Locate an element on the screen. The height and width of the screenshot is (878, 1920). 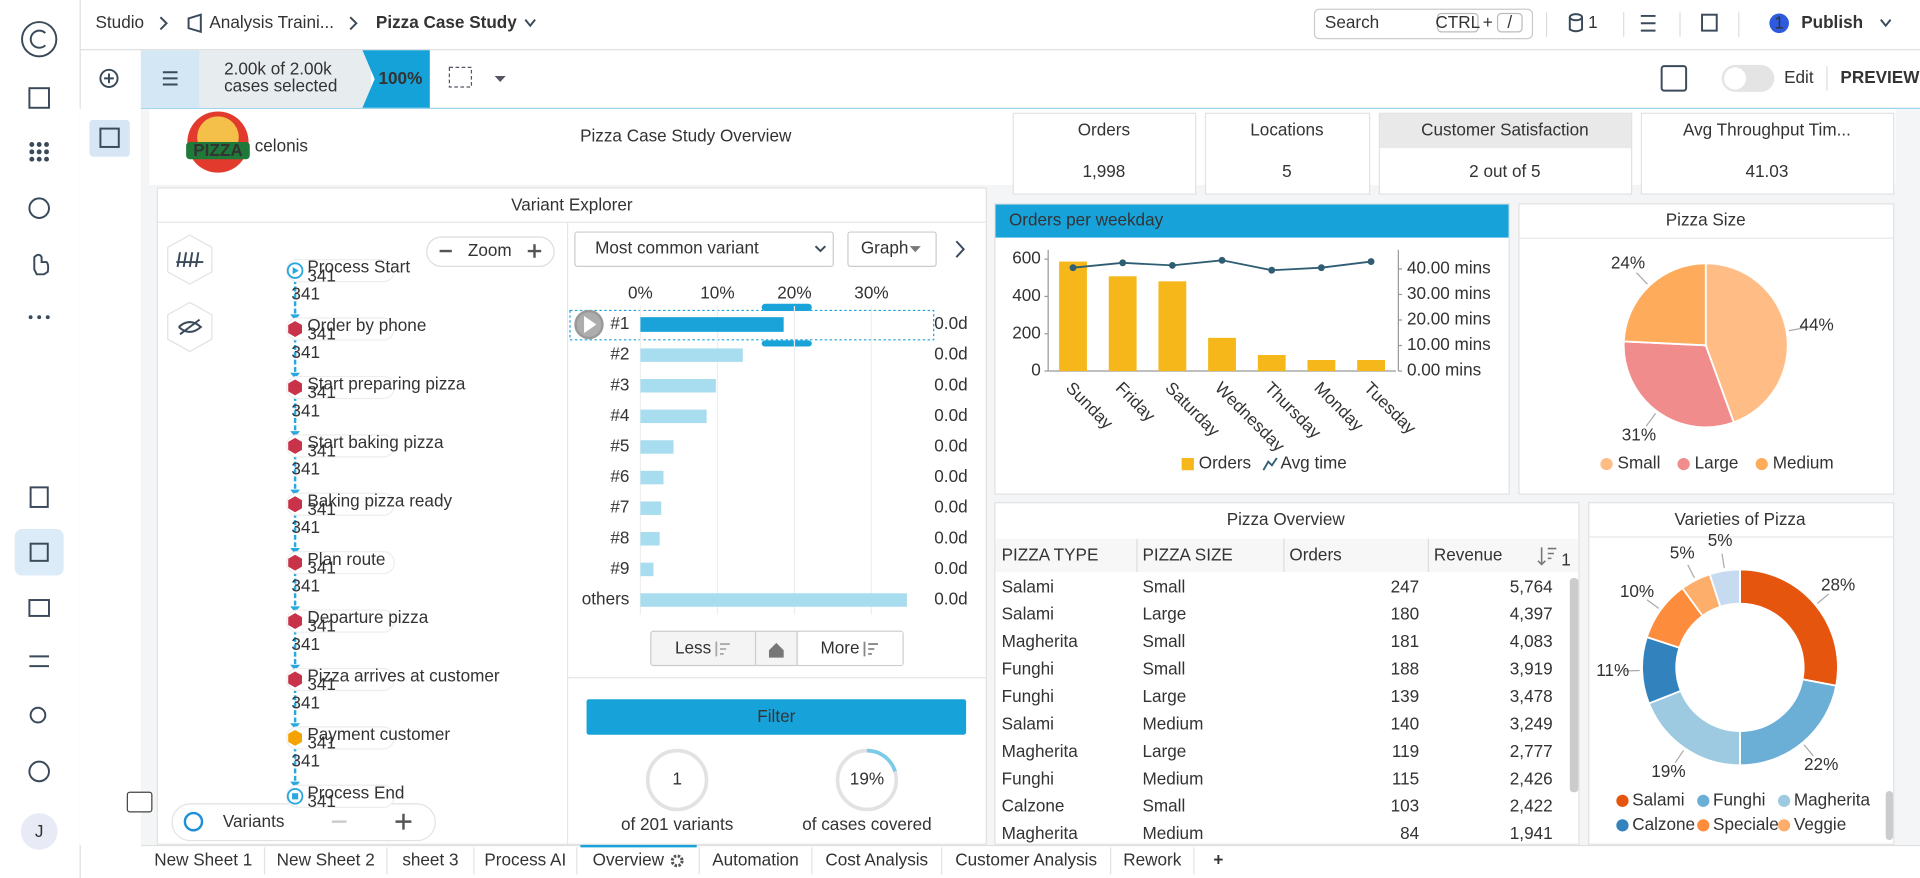
tab: sheet 3 is located at coordinates (430, 859).